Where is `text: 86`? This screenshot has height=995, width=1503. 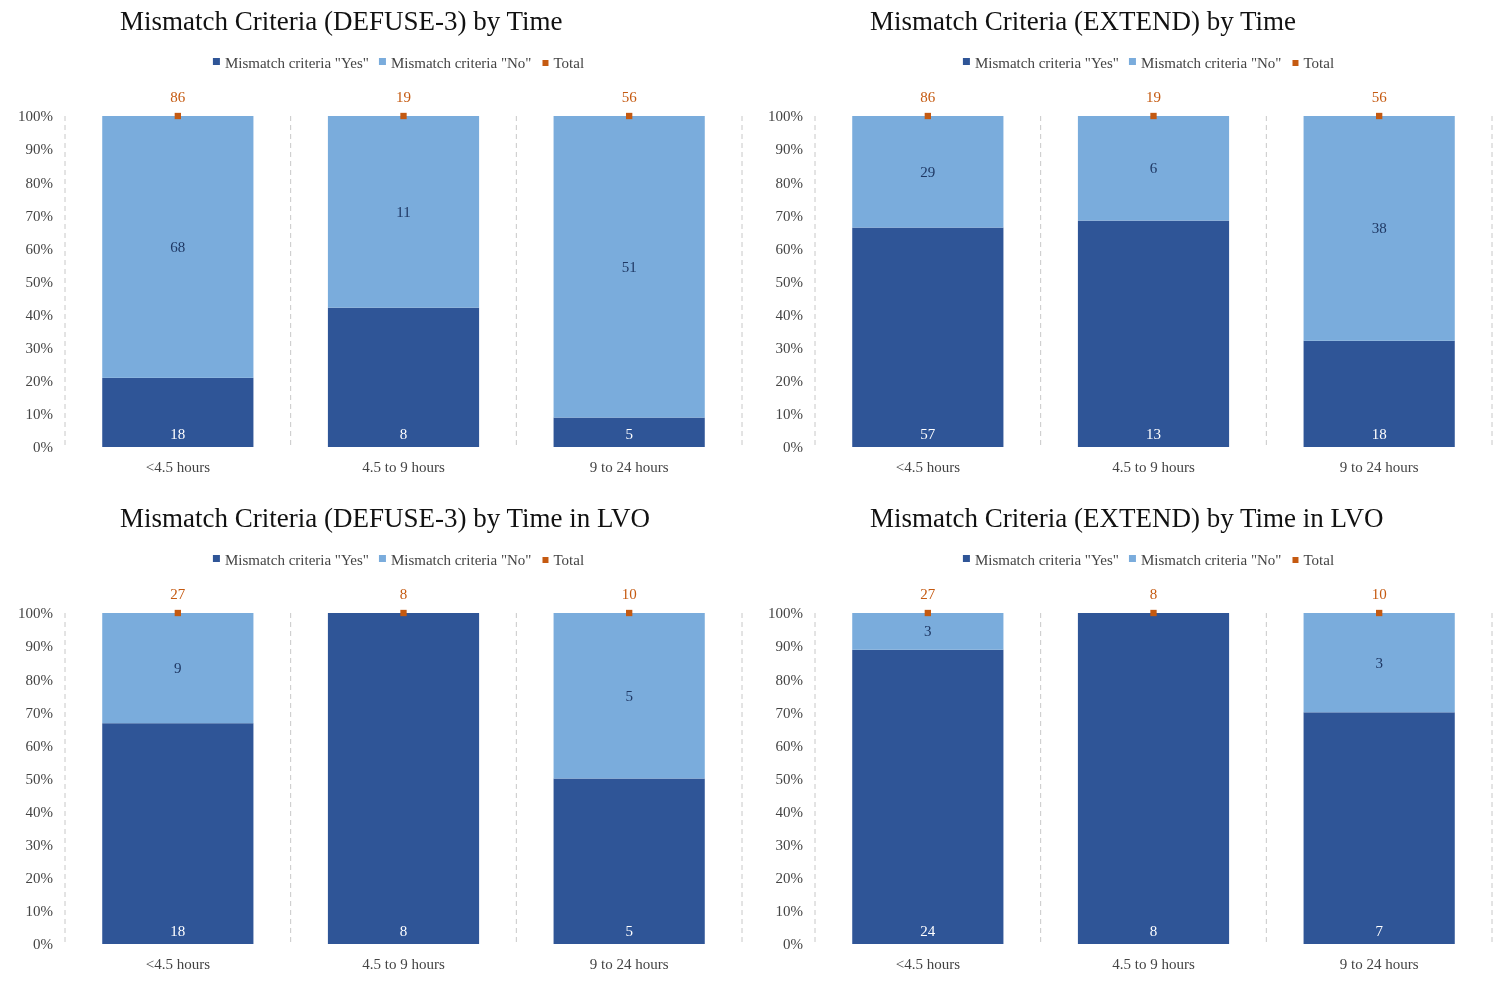 text: 86 is located at coordinates (928, 97).